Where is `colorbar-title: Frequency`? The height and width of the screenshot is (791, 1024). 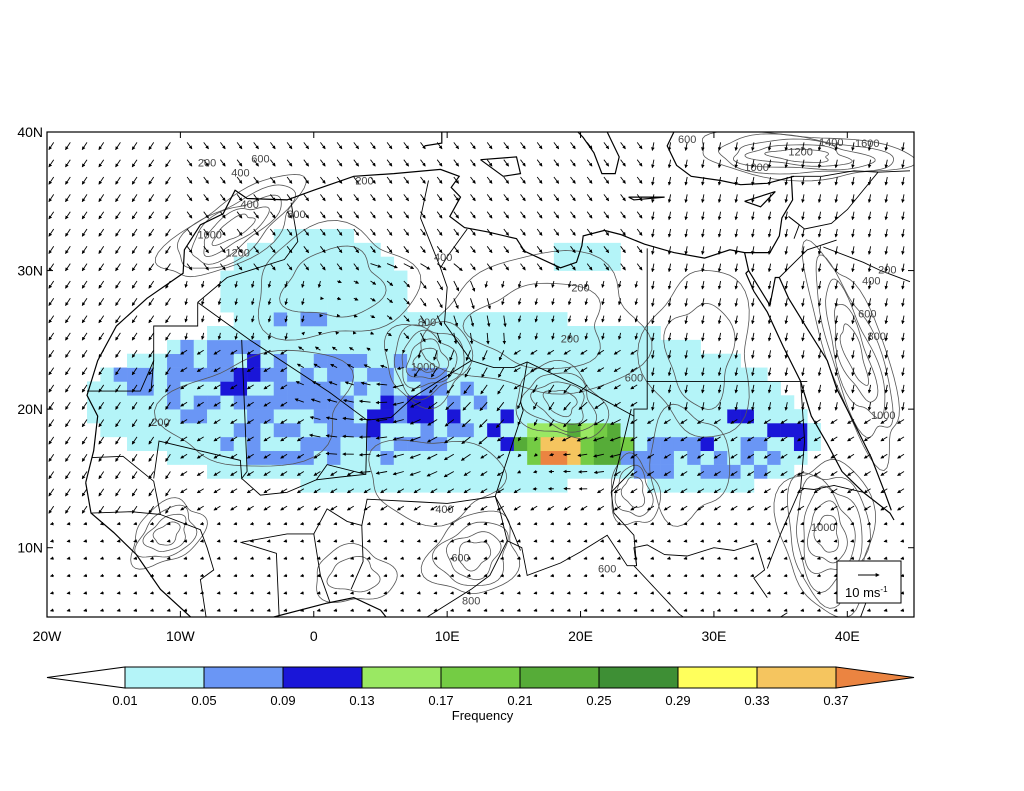
colorbar-title: Frequency is located at coordinates (483, 715).